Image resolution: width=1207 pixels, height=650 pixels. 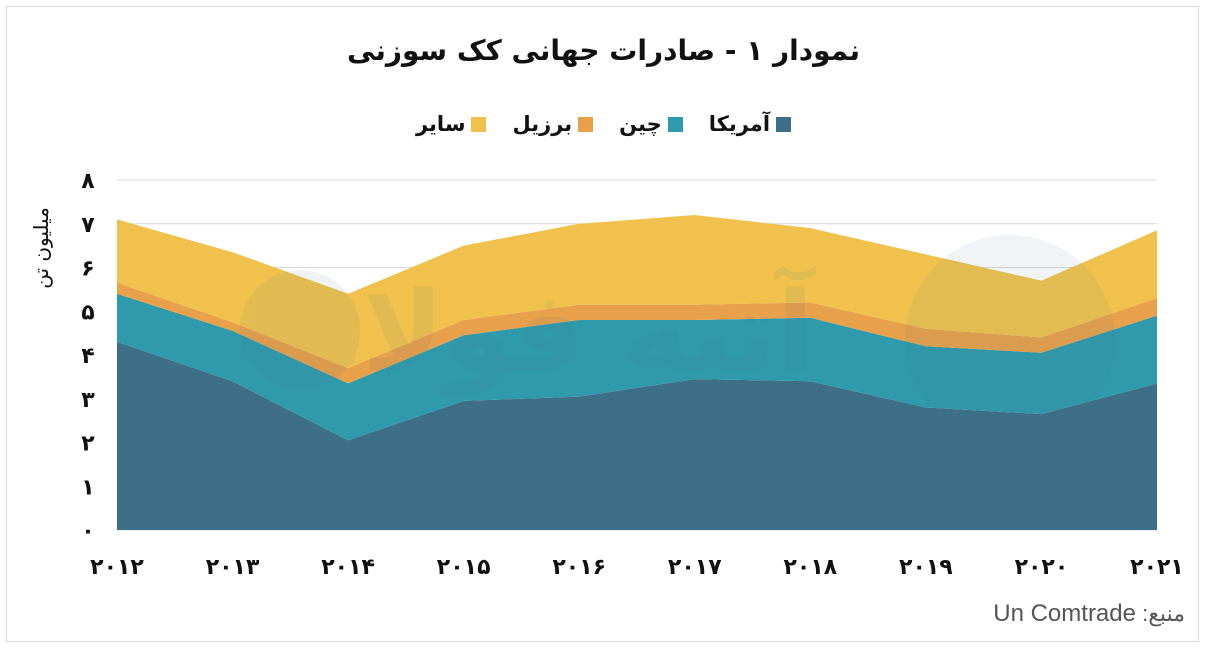 I want to click on x-tick-label: ۲۰۱۲, so click(x=117, y=567).